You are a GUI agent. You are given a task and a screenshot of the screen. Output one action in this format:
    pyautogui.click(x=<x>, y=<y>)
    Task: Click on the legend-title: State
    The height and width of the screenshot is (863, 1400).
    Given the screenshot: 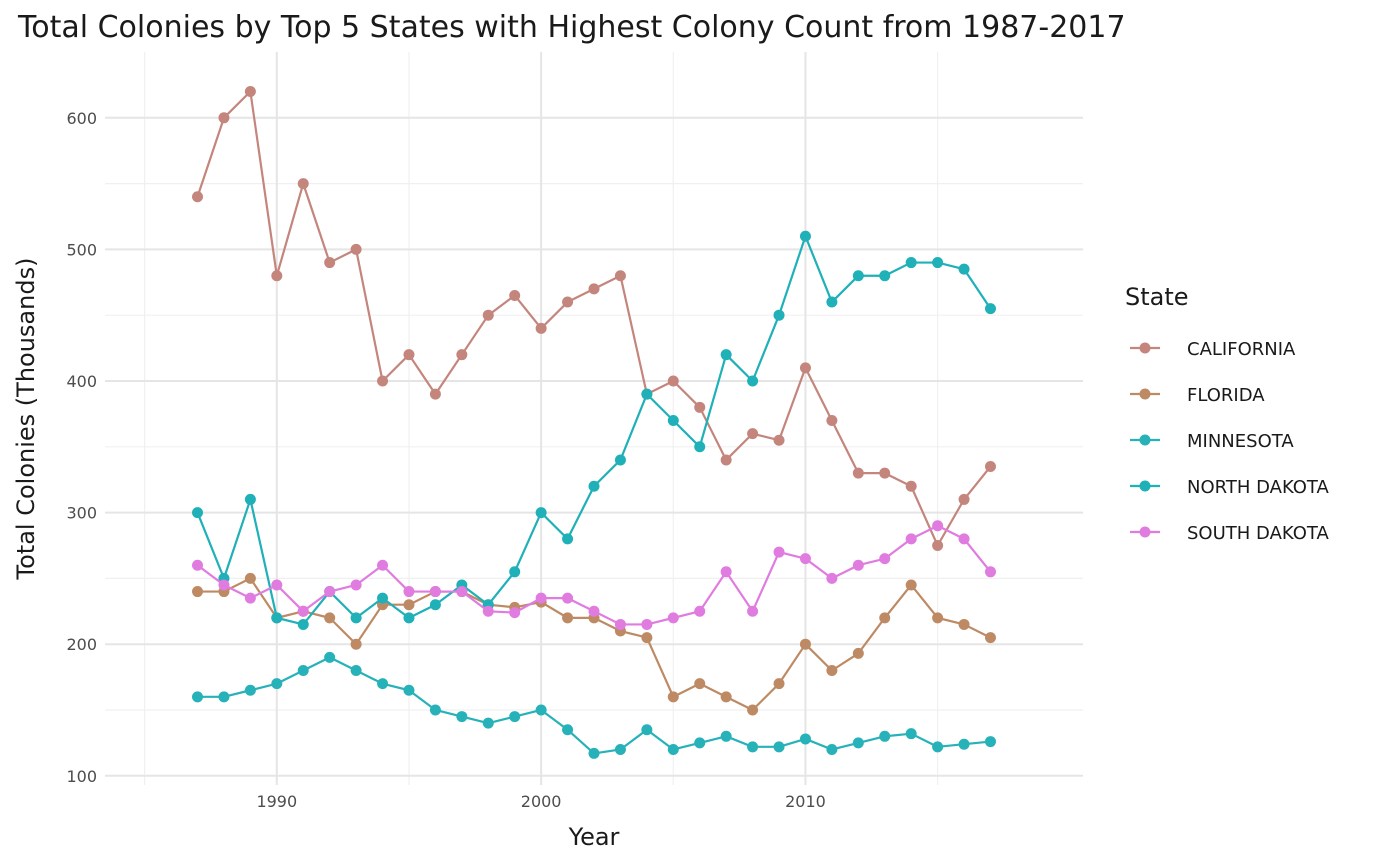 What is the action you would take?
    pyautogui.click(x=1157, y=297)
    